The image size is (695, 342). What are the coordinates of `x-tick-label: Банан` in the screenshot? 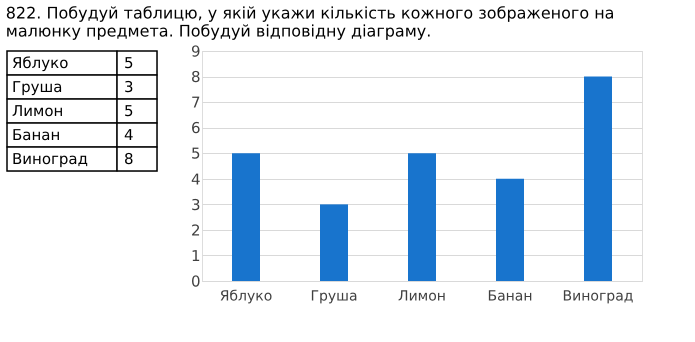 It's located at (510, 296).